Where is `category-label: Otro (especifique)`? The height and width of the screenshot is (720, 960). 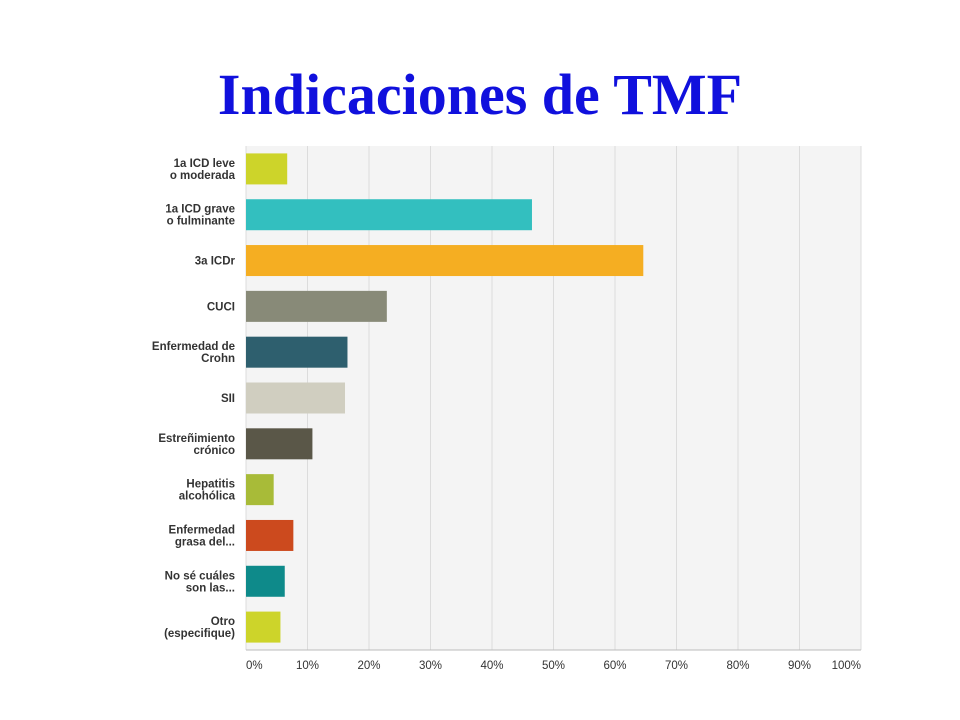 category-label: Otro (especifique) is located at coordinates (199, 628).